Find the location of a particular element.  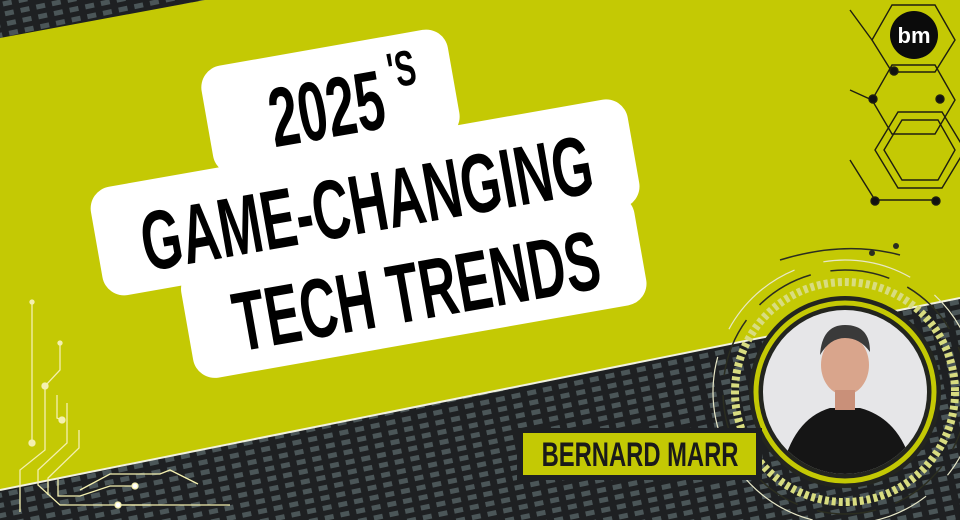

presenter-photo is located at coordinates (845, 392).